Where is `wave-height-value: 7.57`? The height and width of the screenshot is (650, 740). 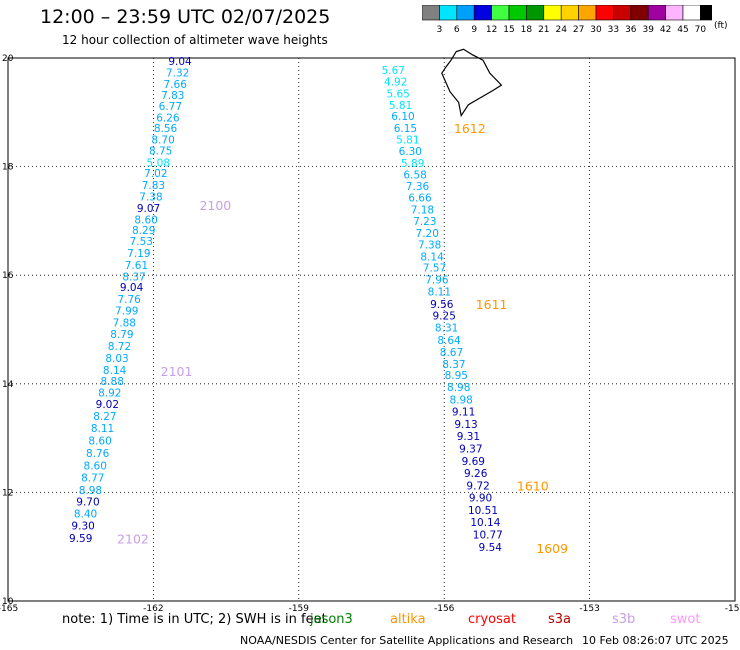 wave-height-value: 7.57 is located at coordinates (434, 269).